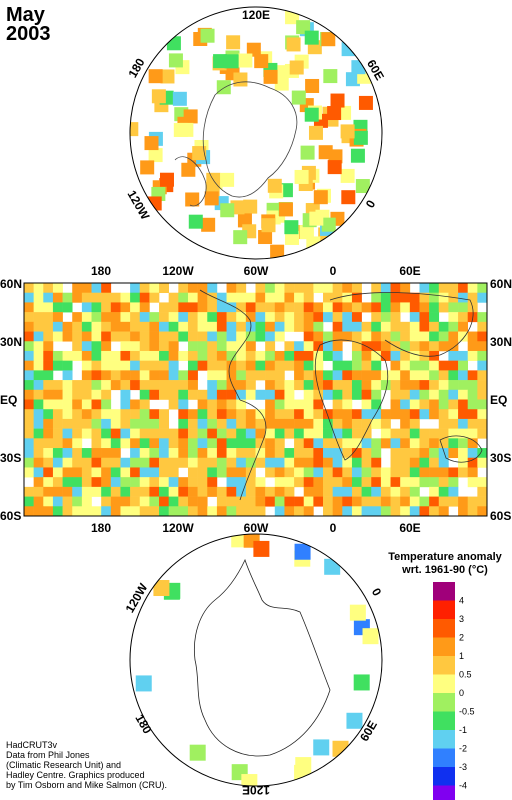 The height and width of the screenshot is (800, 512). What do you see at coordinates (256, 790) in the screenshot?
I see `south-label-120e: 120E` at bounding box center [256, 790].